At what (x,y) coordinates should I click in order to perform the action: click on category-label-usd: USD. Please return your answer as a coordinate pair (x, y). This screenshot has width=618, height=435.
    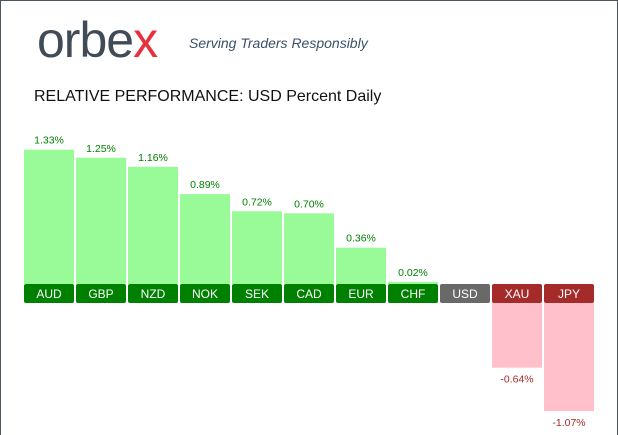
    Looking at the image, I should click on (465, 294).